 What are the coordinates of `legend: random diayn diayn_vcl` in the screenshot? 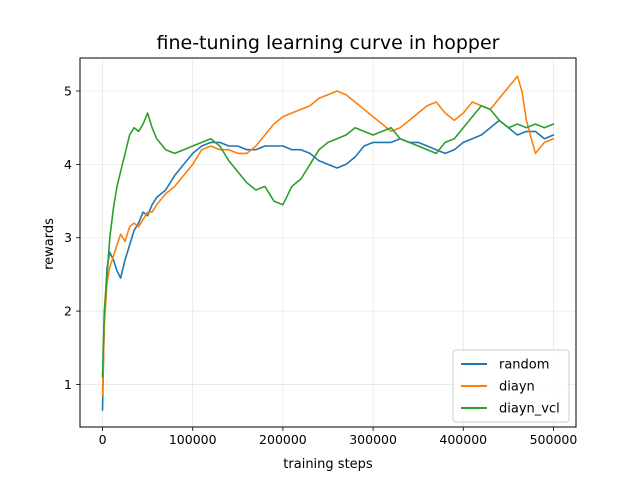 It's located at (511, 386).